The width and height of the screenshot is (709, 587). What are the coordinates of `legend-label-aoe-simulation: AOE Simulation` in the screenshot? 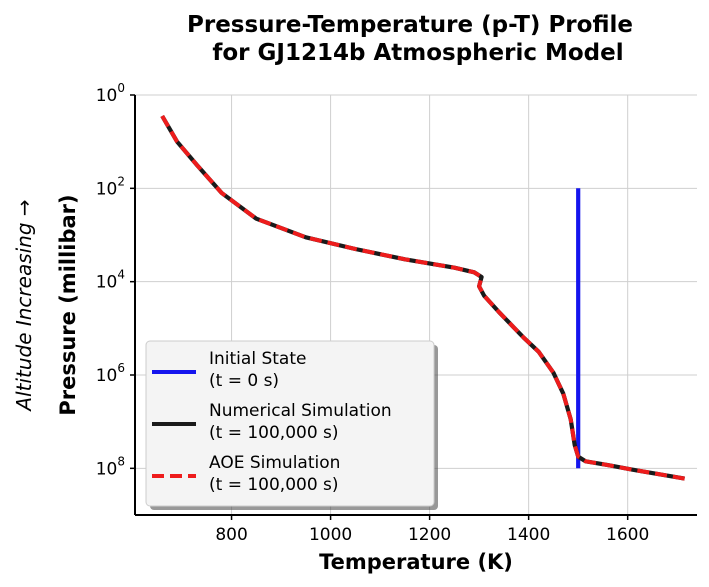 It's located at (274, 463).